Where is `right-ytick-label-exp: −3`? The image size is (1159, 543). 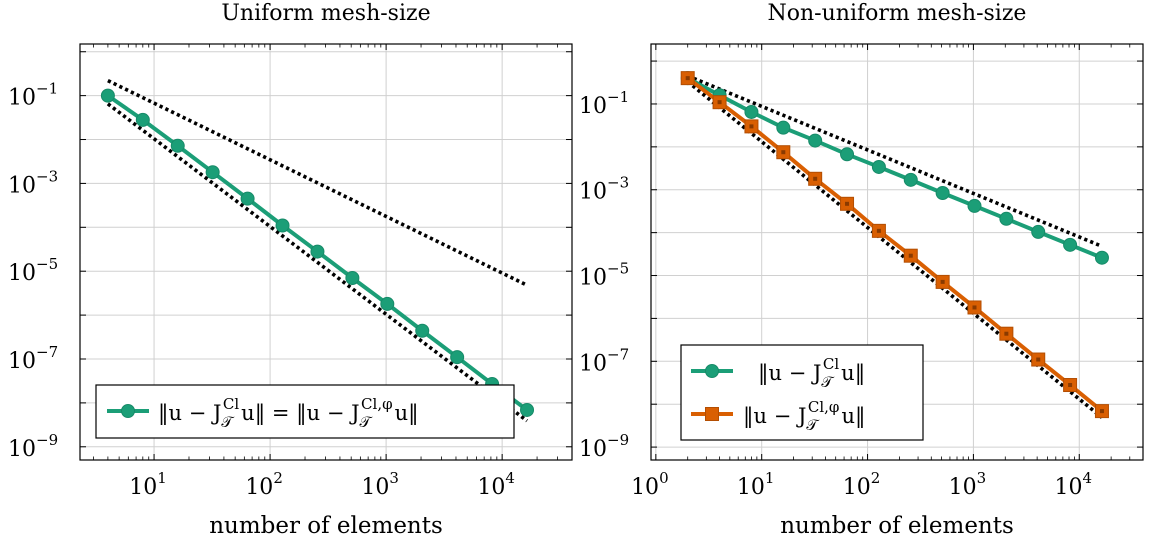
right-ytick-label-exp: −3 is located at coordinates (618, 183).